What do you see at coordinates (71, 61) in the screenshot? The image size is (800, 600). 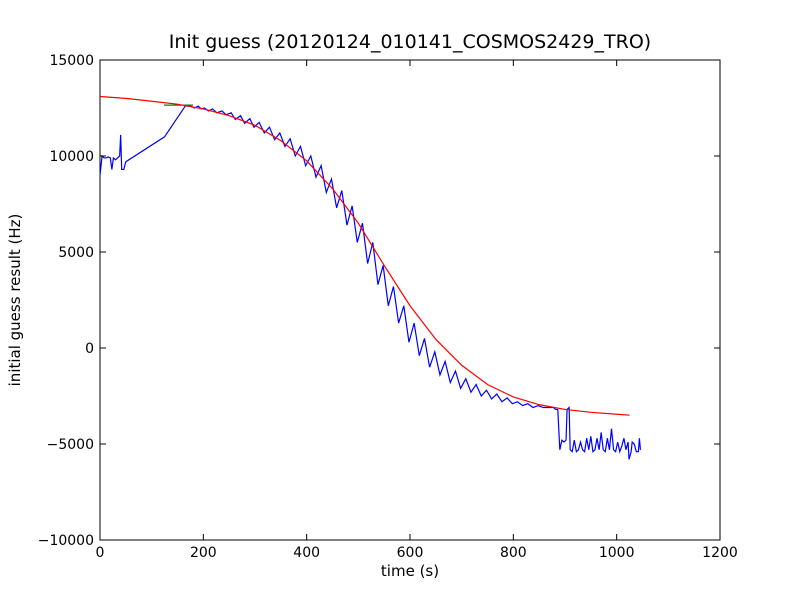 I see `y-tick-label: 15000` at bounding box center [71, 61].